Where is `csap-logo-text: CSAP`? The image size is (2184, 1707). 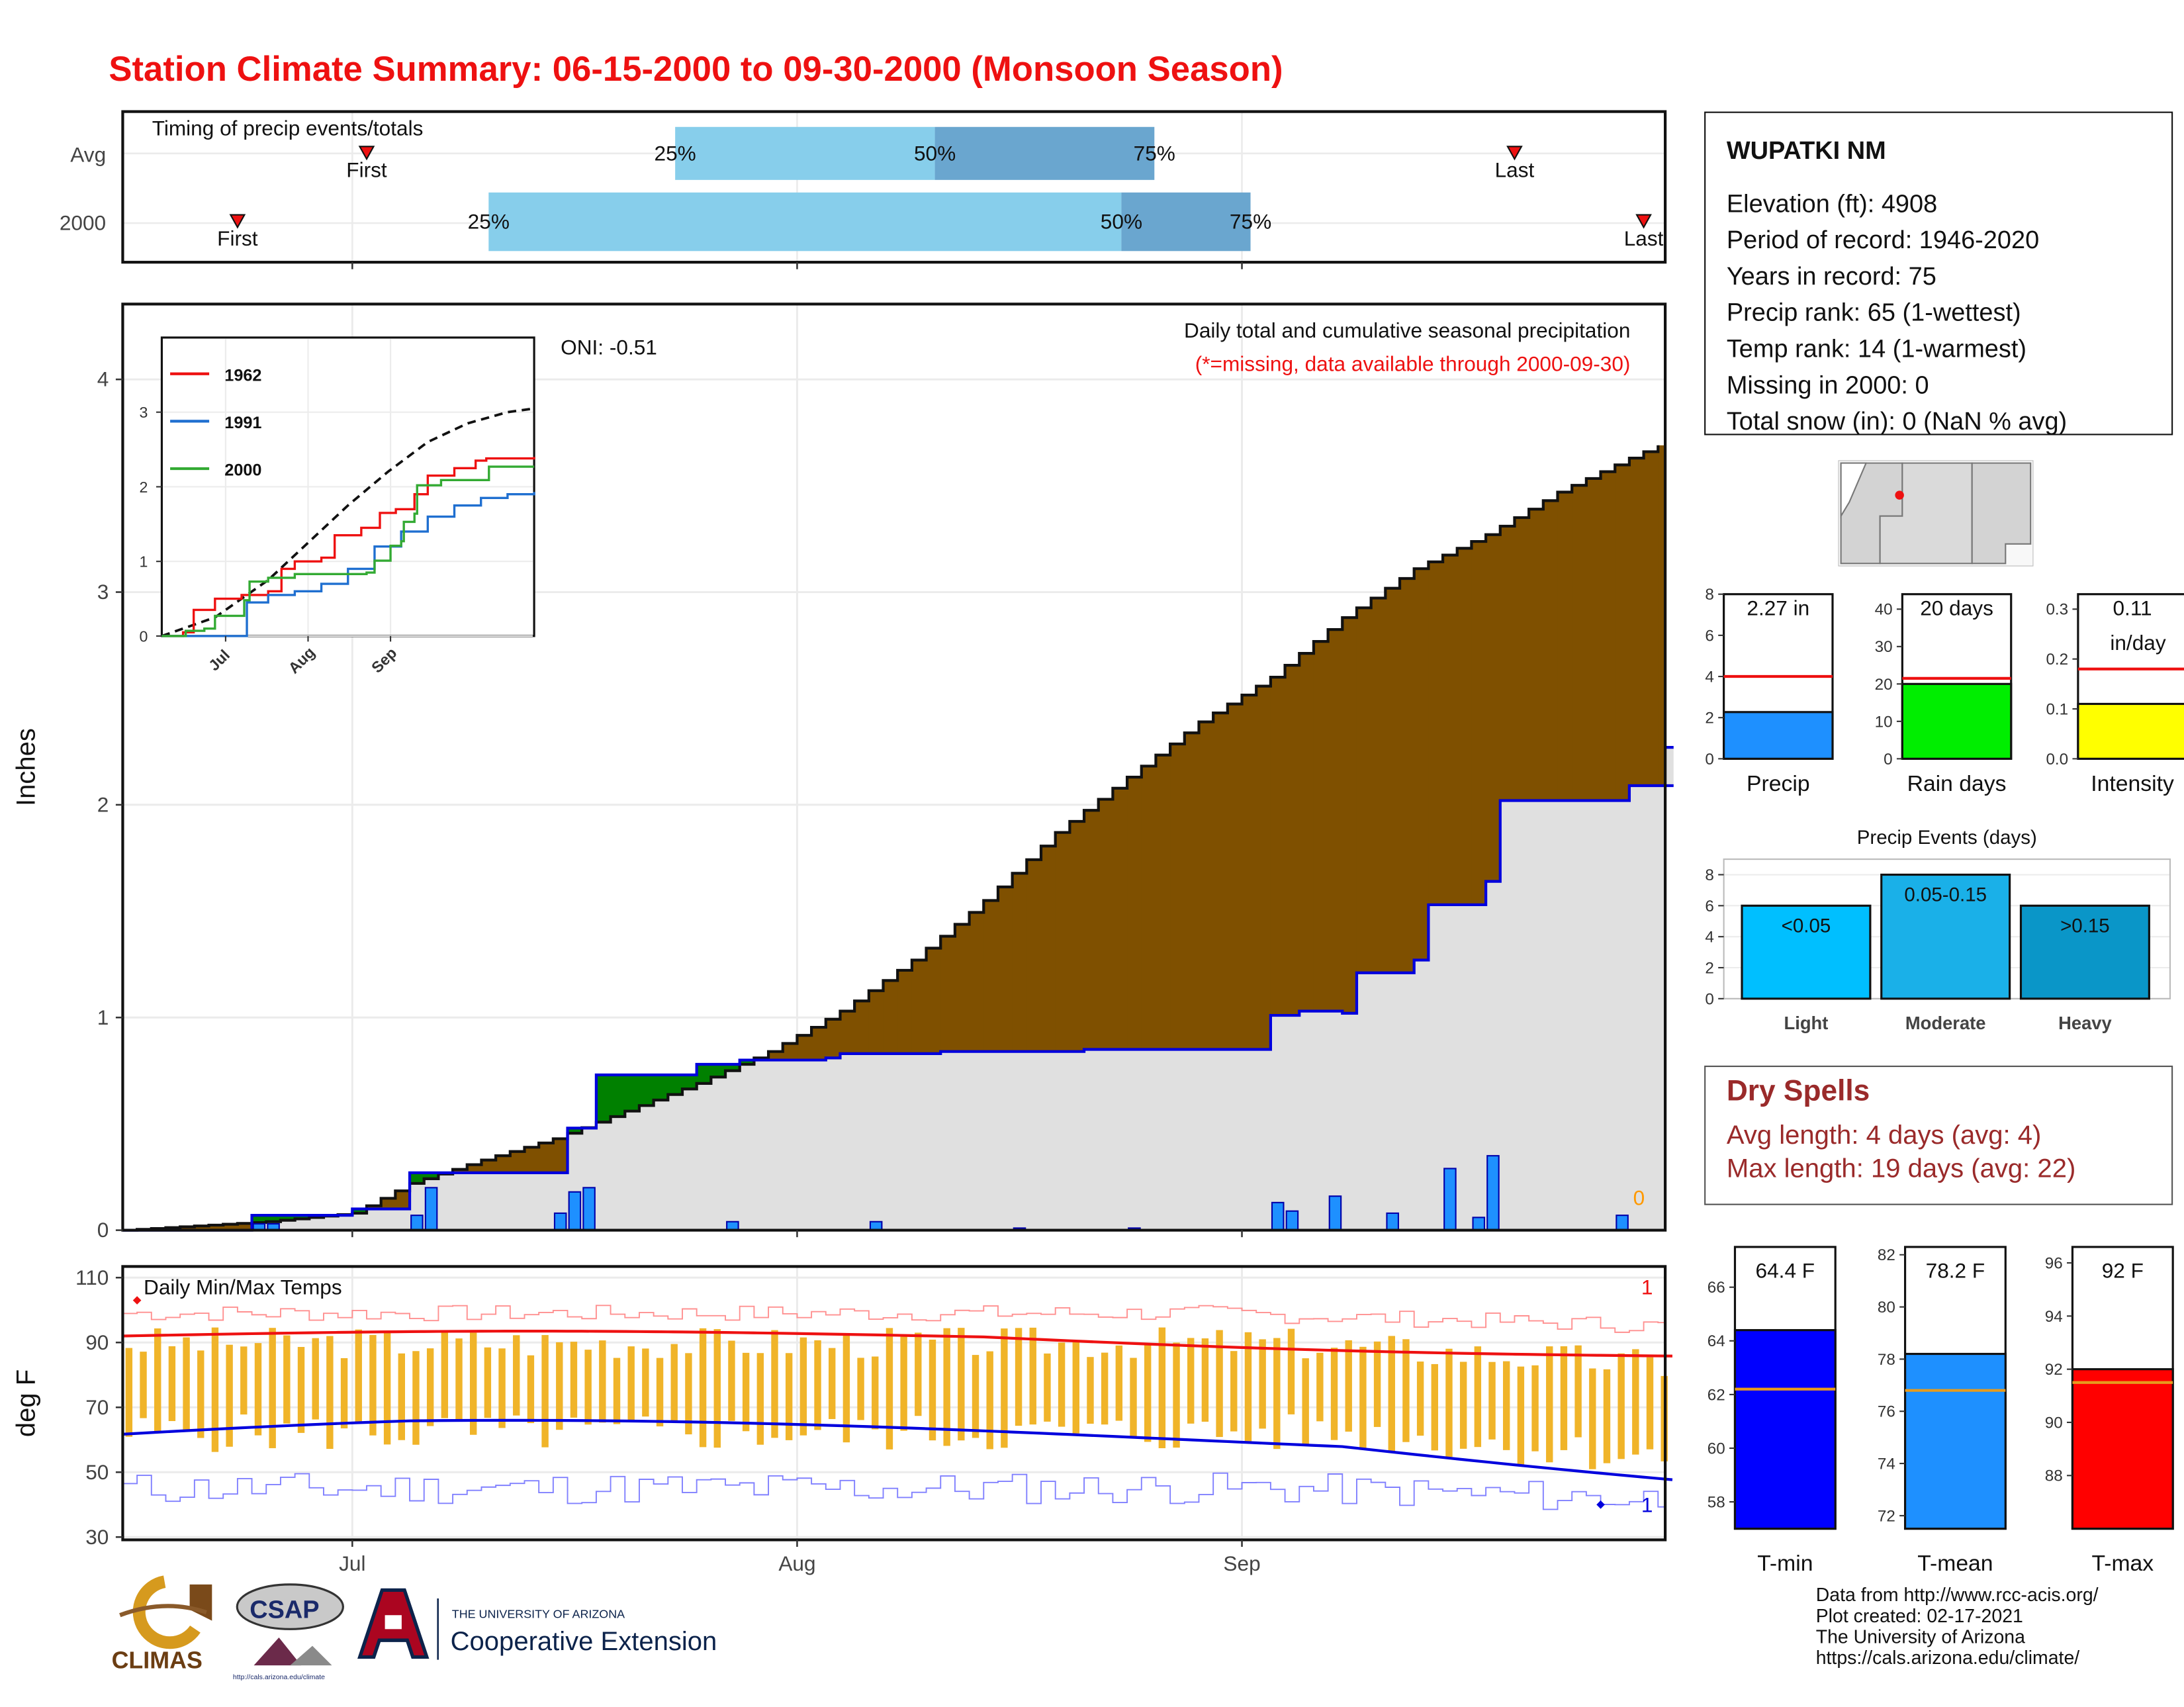 csap-logo-text: CSAP is located at coordinates (284, 1610).